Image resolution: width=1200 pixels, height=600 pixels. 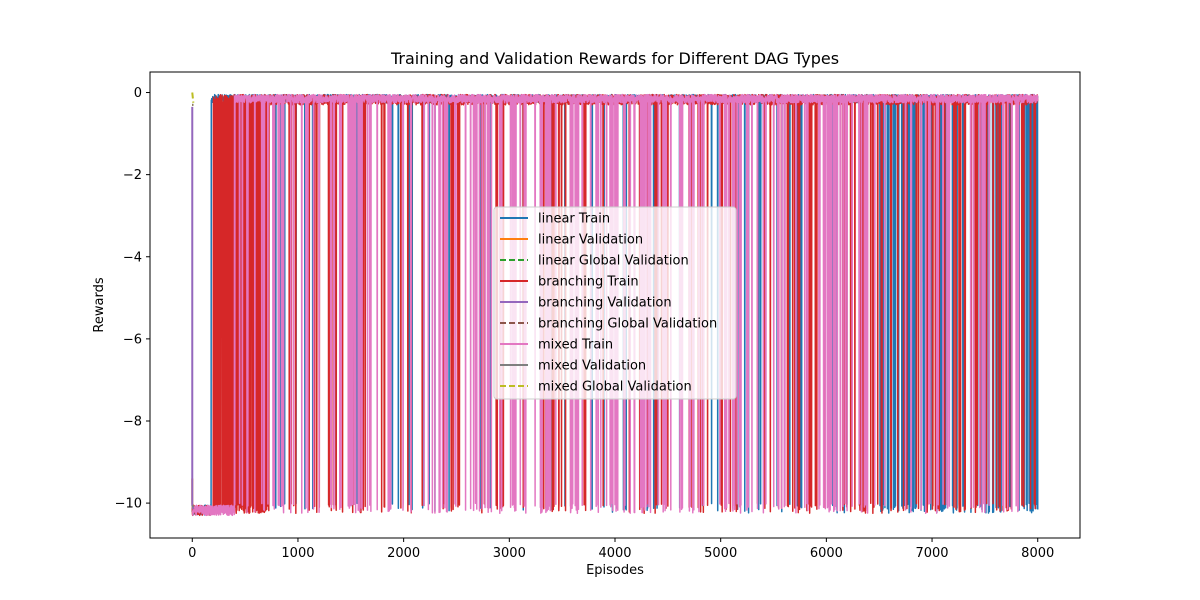 I want to click on x-tick-label: 7000, so click(x=931, y=553).